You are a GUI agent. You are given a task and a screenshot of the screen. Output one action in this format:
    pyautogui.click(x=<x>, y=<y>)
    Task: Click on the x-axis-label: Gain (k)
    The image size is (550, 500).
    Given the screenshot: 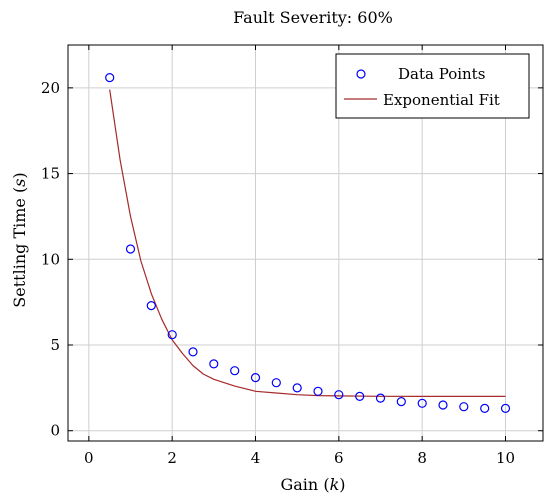 What is the action you would take?
    pyautogui.click(x=312, y=484)
    